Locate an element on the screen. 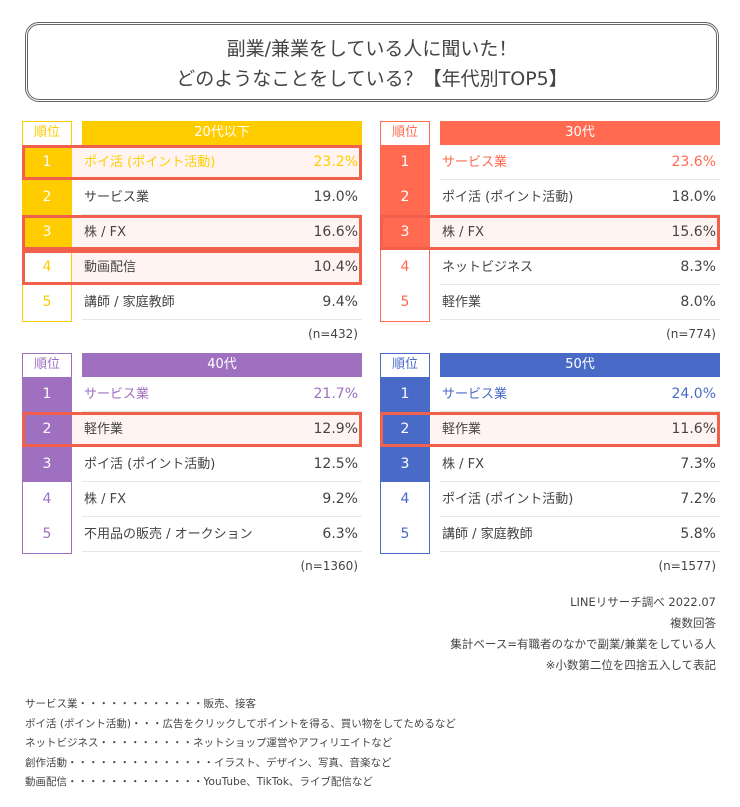 This screenshot has height=807, width=740. percentage-value: 9.2% is located at coordinates (340, 499).